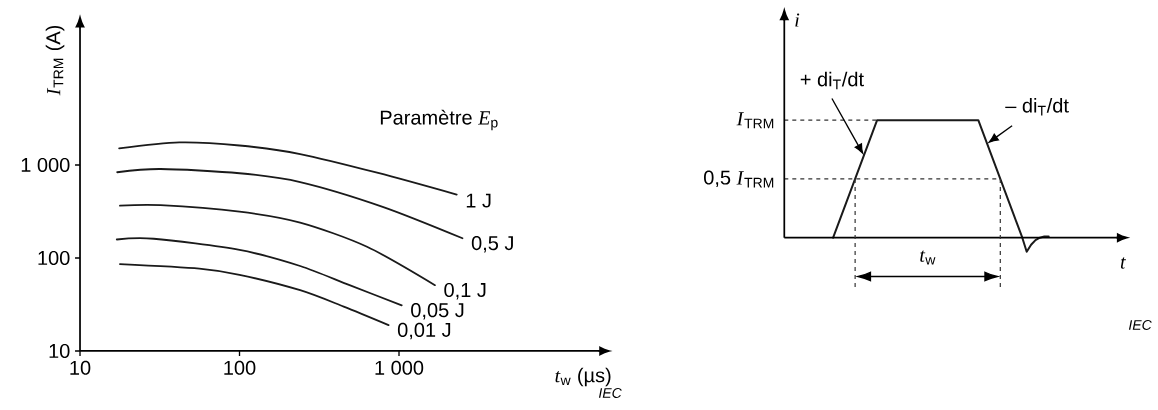 The width and height of the screenshot is (1158, 410). I want to click on series-label: 0,1 J, so click(465, 291).